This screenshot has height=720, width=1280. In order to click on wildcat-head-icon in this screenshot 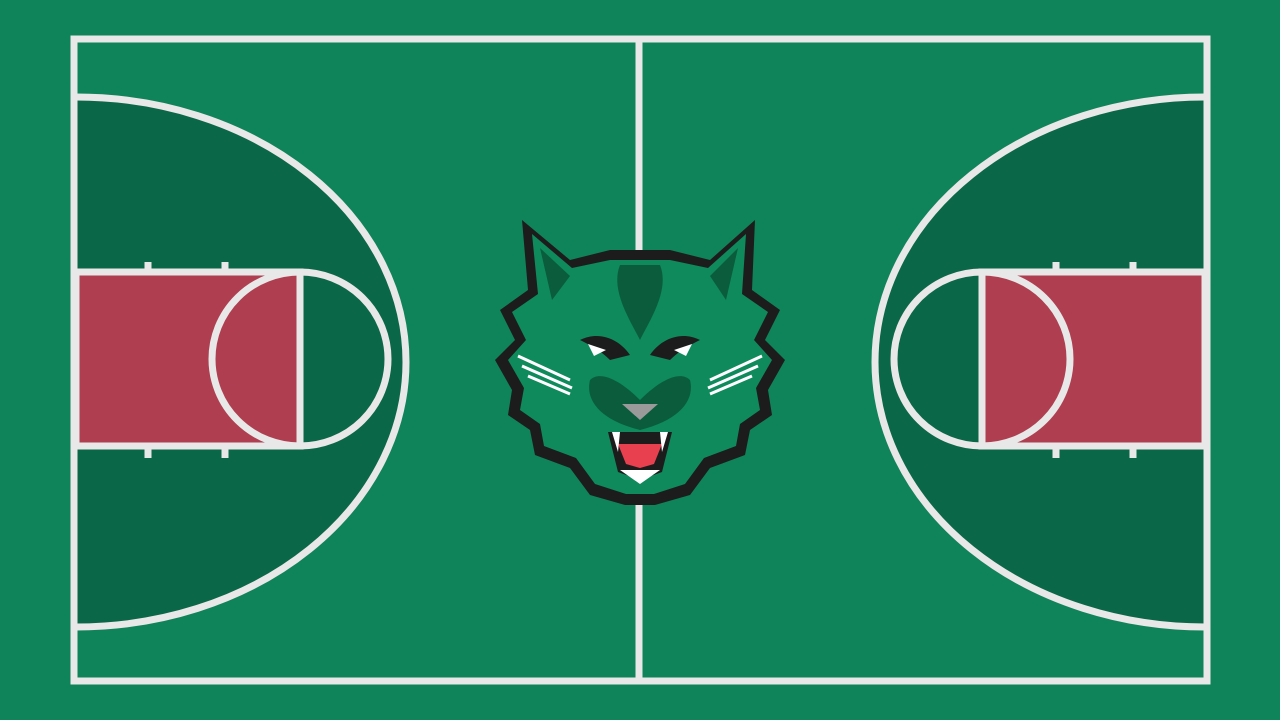, I will do `click(640, 362)`.